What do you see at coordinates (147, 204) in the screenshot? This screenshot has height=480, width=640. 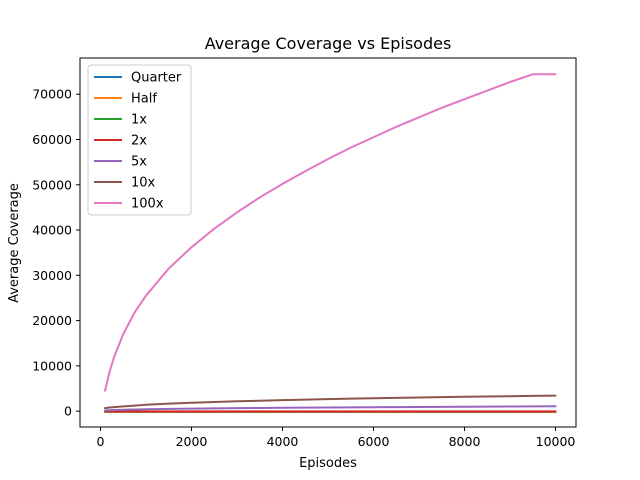 I see `legend-label-100x: 100x` at bounding box center [147, 204].